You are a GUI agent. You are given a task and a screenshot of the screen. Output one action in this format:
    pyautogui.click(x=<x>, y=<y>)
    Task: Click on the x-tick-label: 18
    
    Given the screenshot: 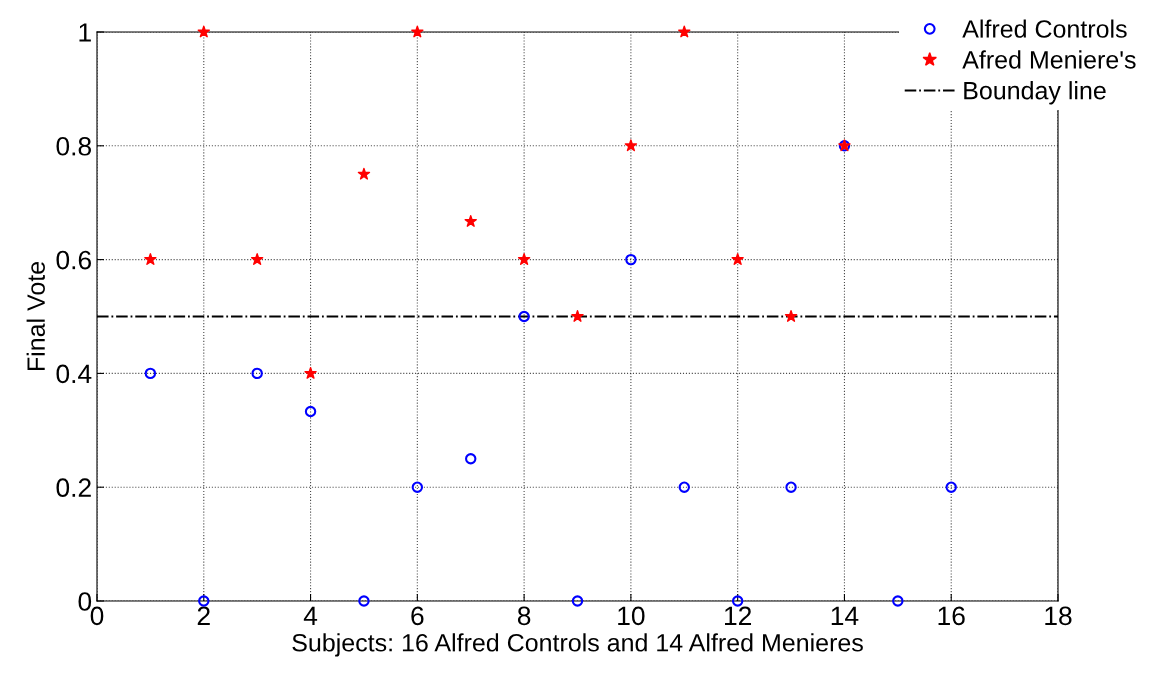 What is the action you would take?
    pyautogui.click(x=1058, y=616)
    